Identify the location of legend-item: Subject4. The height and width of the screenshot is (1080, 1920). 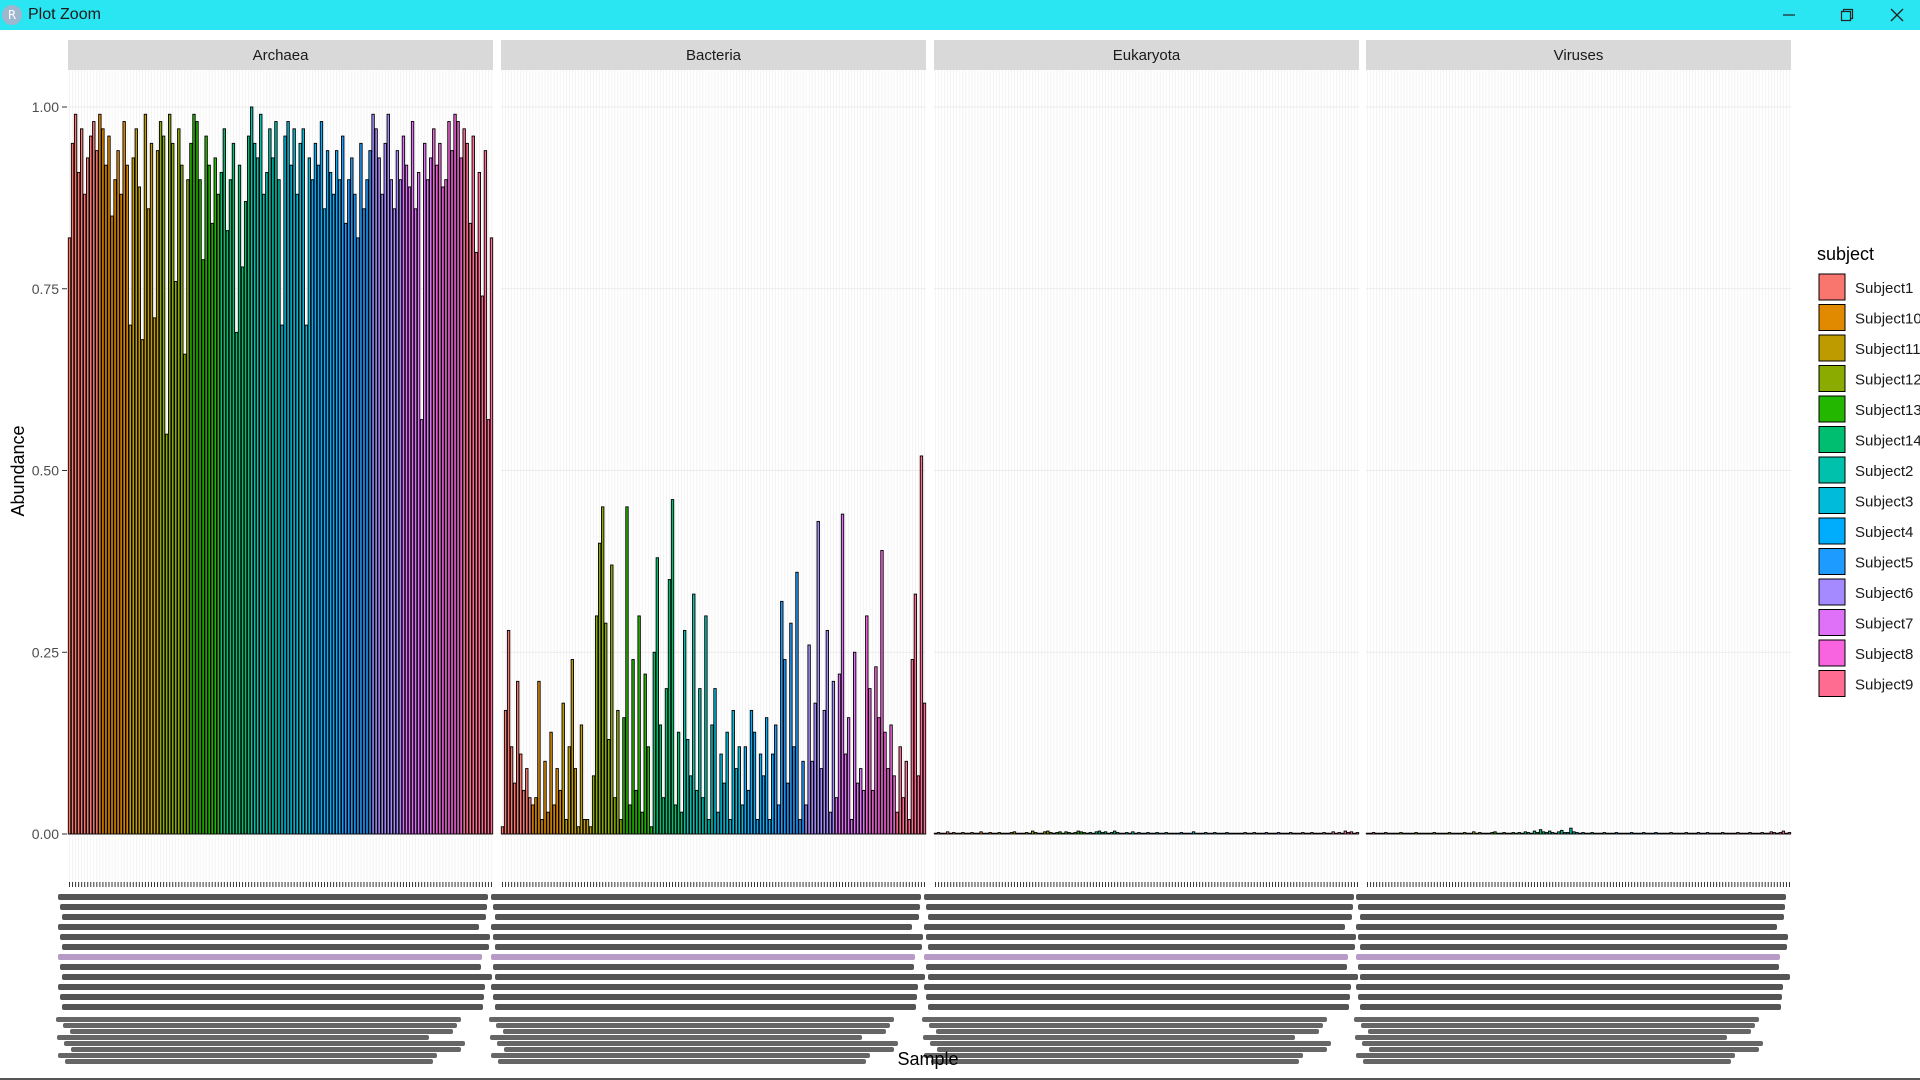
(1865, 531).